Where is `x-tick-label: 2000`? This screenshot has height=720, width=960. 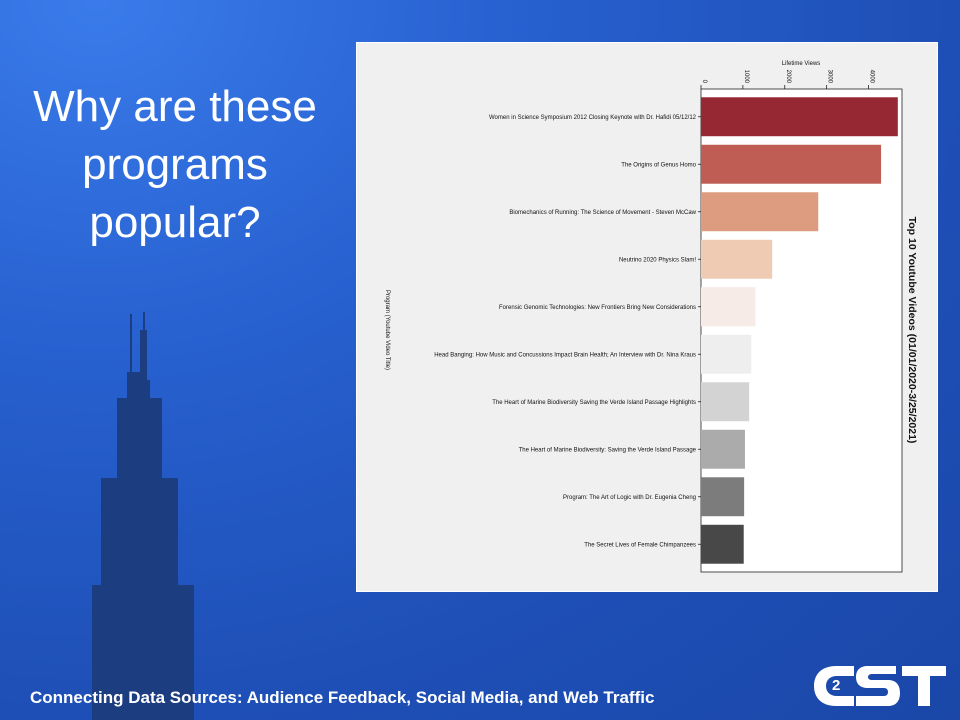
x-tick-label: 2000 is located at coordinates (788, 77).